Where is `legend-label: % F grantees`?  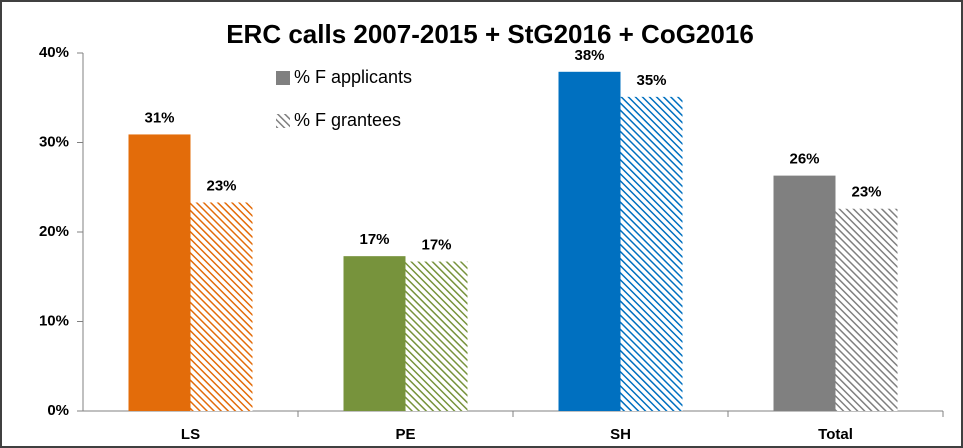
legend-label: % F grantees is located at coordinates (347, 120).